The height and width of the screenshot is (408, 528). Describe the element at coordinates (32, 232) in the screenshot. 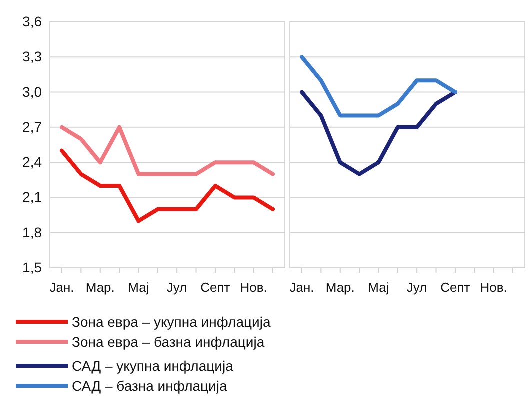

I see `y-tick-label: 1,8` at that location.